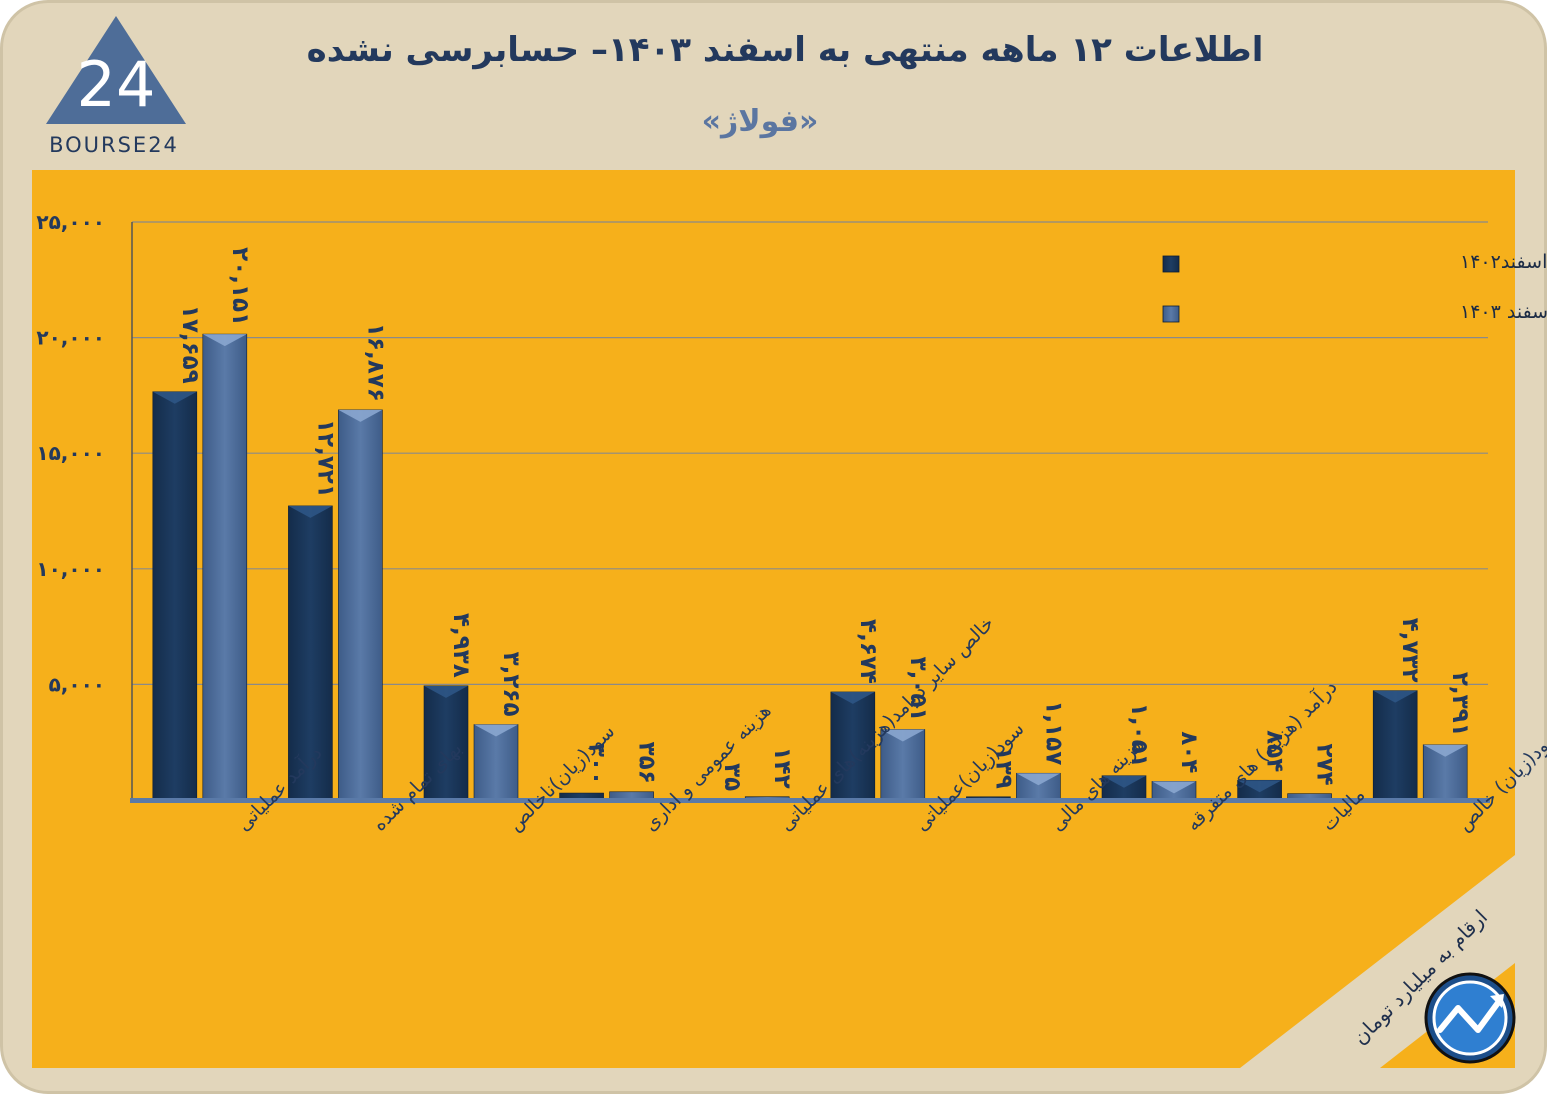 This screenshot has width=1547, height=1094. What do you see at coordinates (1378, 961) in the screenshot?
I see `corner-decoration` at bounding box center [1378, 961].